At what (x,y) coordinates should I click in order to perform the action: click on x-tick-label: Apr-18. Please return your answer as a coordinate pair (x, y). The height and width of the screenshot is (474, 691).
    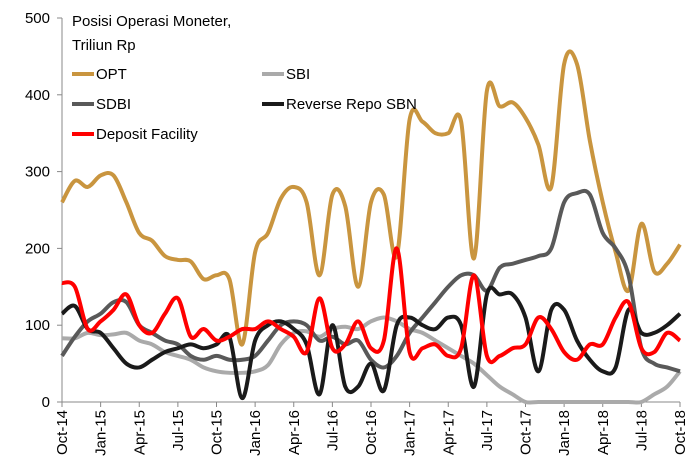
    Looking at the image, I should click on (603, 432).